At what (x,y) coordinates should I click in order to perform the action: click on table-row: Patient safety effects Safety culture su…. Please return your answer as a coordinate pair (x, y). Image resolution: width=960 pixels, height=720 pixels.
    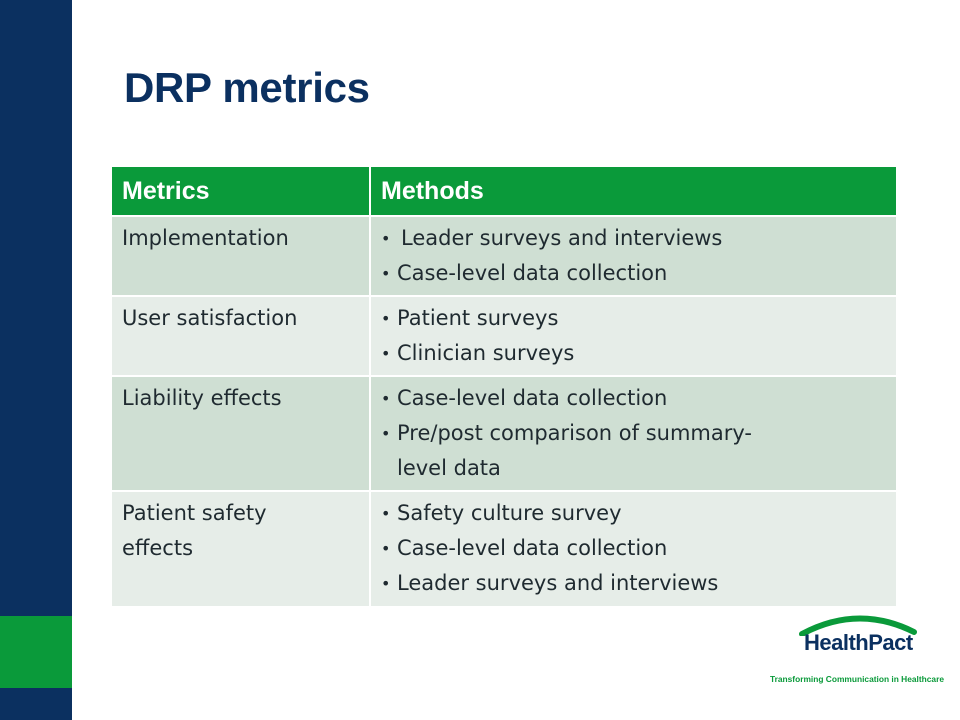
    Looking at the image, I should click on (504, 549).